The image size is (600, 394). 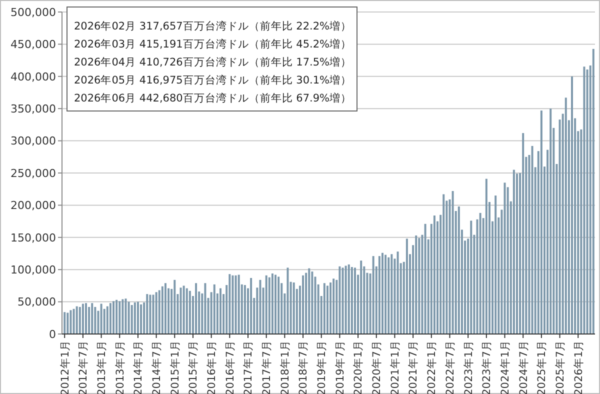 I want to click on annotation: 2026年05月 416,975百万台湾ドル（前年比 30.1%増）, so click(x=213, y=80).